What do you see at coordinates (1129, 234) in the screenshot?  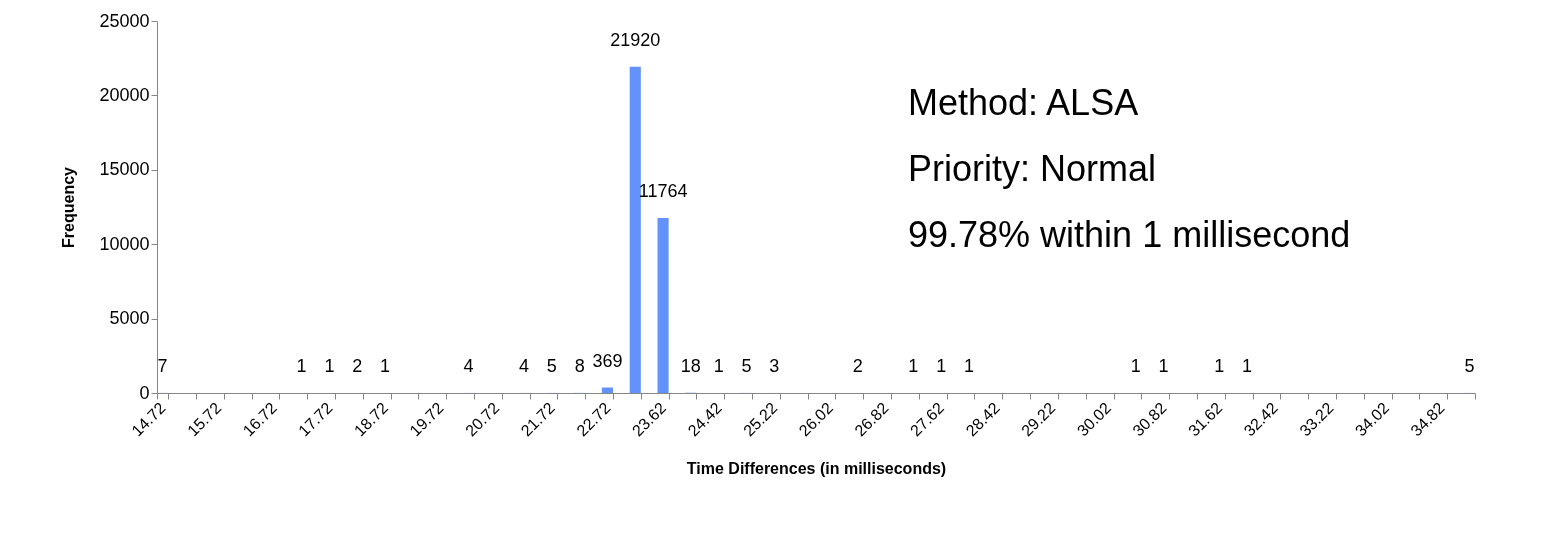 I see `annotation: 99.78% within 1 millisecond` at bounding box center [1129, 234].